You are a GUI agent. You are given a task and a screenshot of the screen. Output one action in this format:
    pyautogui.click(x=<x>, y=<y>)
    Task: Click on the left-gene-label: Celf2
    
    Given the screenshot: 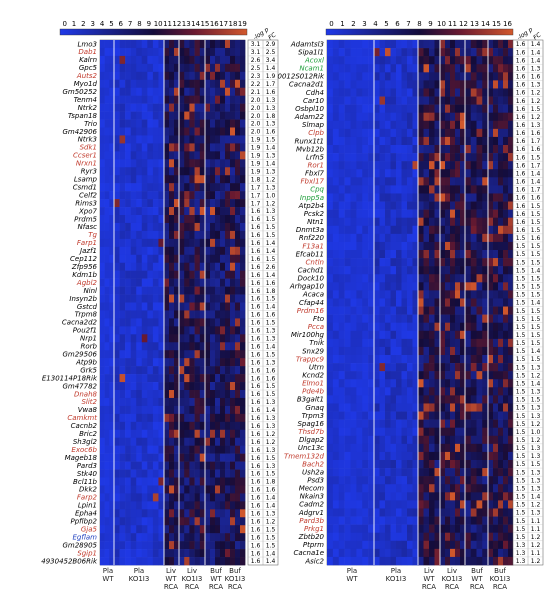 What is the action you would take?
    pyautogui.click(x=88, y=195)
    